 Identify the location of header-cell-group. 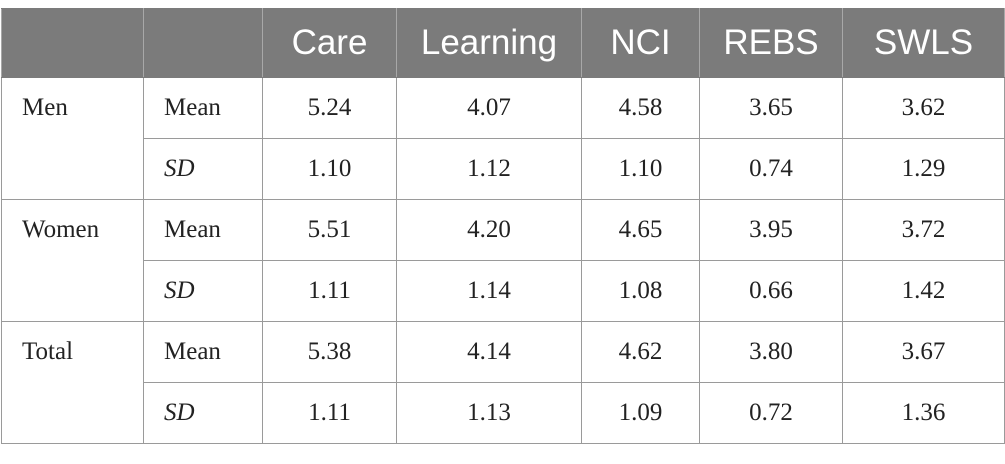
(72, 43).